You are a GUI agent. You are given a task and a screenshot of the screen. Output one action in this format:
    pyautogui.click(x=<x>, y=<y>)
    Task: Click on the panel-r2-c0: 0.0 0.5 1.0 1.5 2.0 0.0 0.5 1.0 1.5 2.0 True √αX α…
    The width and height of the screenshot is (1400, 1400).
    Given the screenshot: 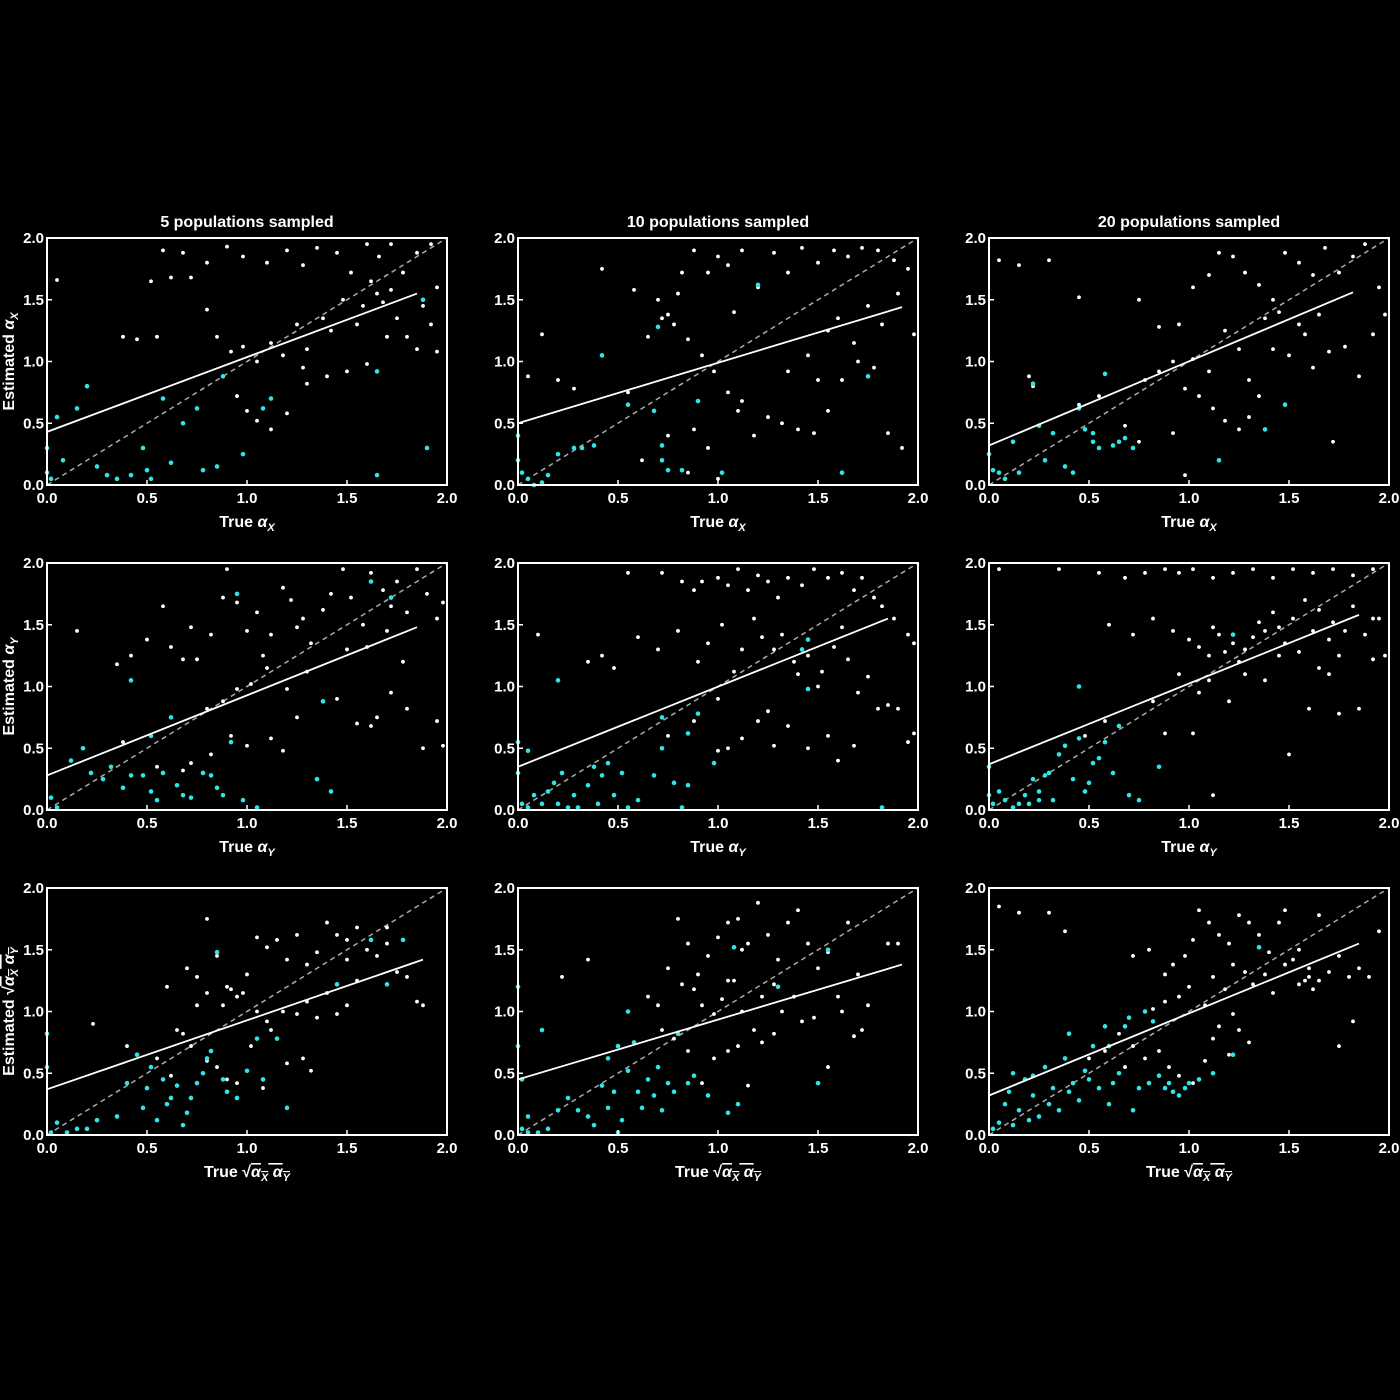 What is the action you would take?
    pyautogui.click(x=229, y=1032)
    